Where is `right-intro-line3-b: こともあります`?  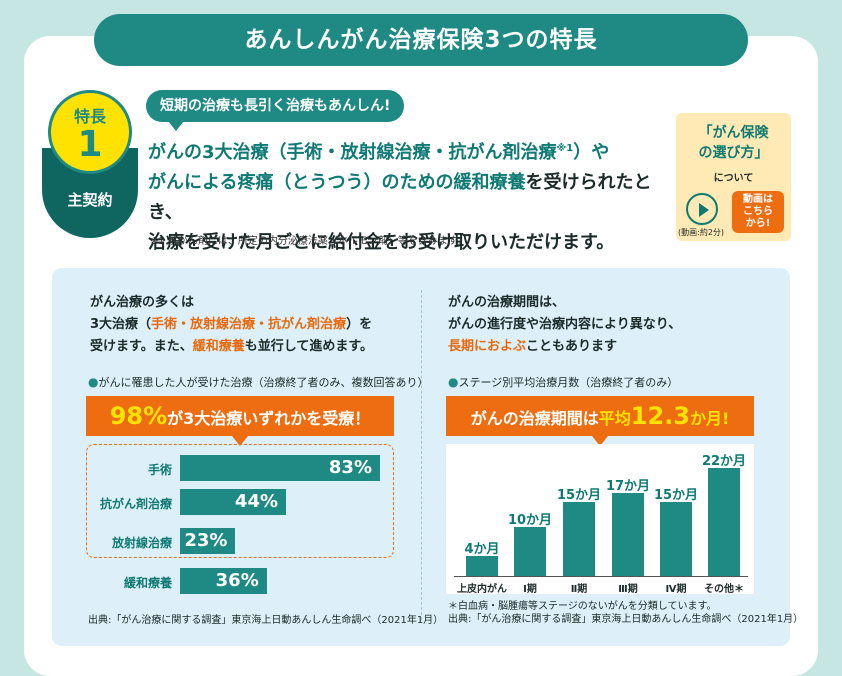 right-intro-line3-b: こともあります is located at coordinates (572, 346).